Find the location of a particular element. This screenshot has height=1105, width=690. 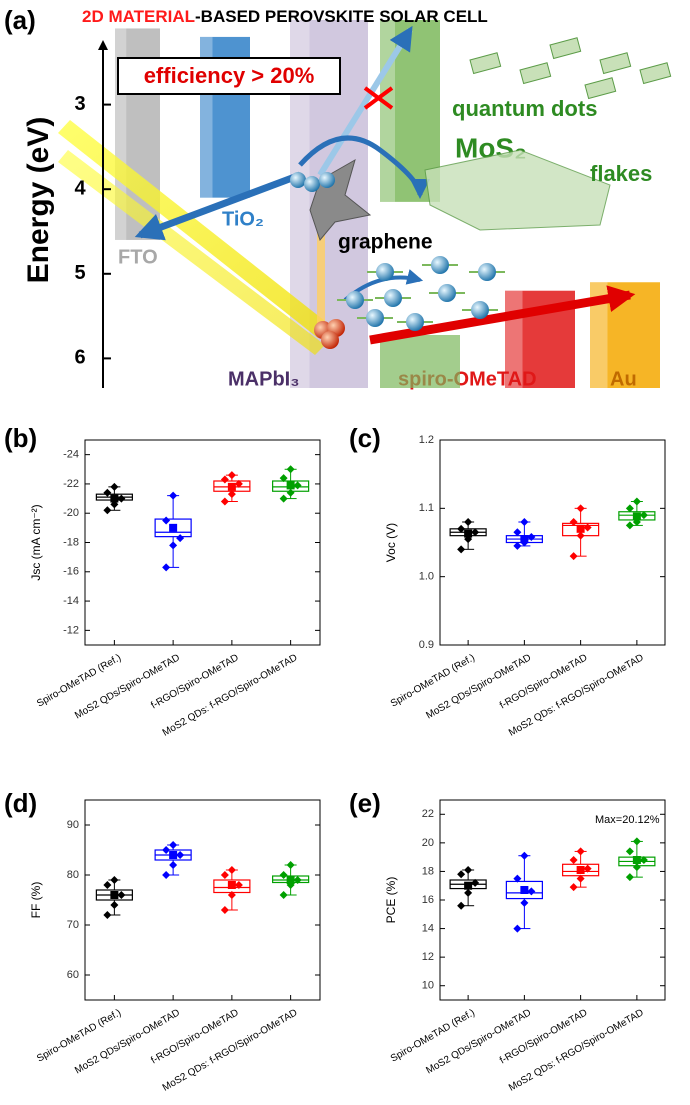

blocked-arrow is located at coordinates (365, 101).